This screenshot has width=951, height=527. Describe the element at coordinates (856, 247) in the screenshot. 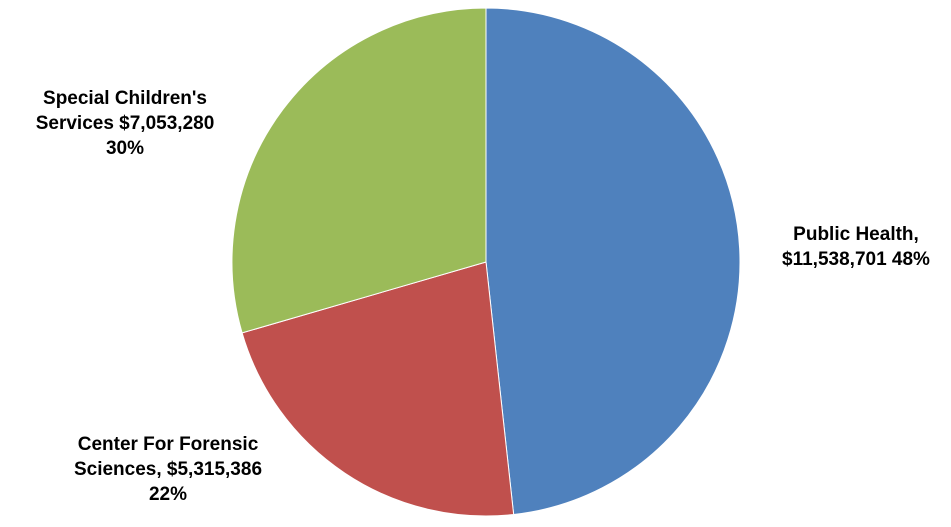

I see `slice-label-public-health: Public Health, $11,538,701 48%` at that location.